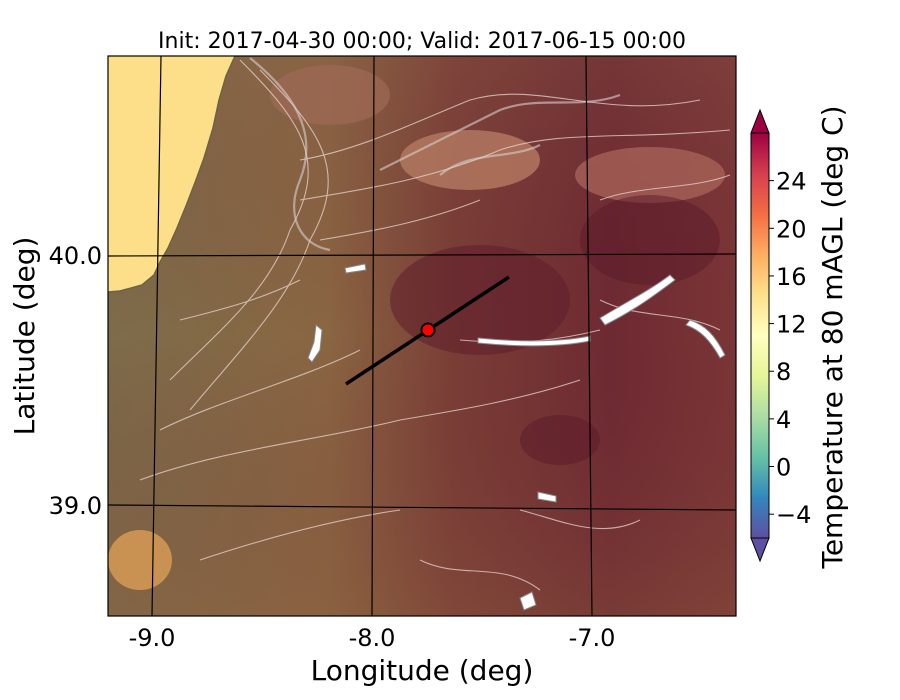 This screenshot has height=700, width=900. I want to click on cool-lowland, so click(140, 560).